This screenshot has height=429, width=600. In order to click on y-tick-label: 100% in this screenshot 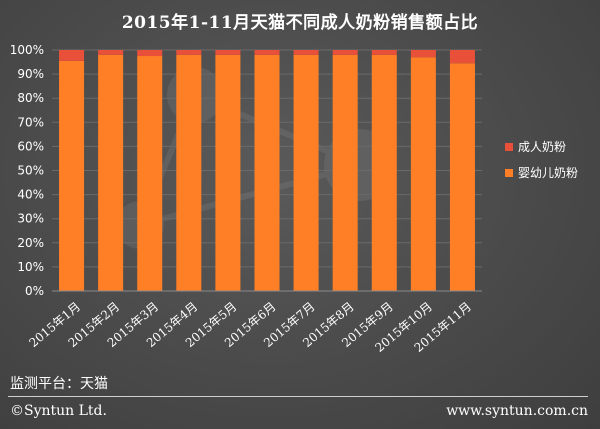, I will do `click(27, 50)`.